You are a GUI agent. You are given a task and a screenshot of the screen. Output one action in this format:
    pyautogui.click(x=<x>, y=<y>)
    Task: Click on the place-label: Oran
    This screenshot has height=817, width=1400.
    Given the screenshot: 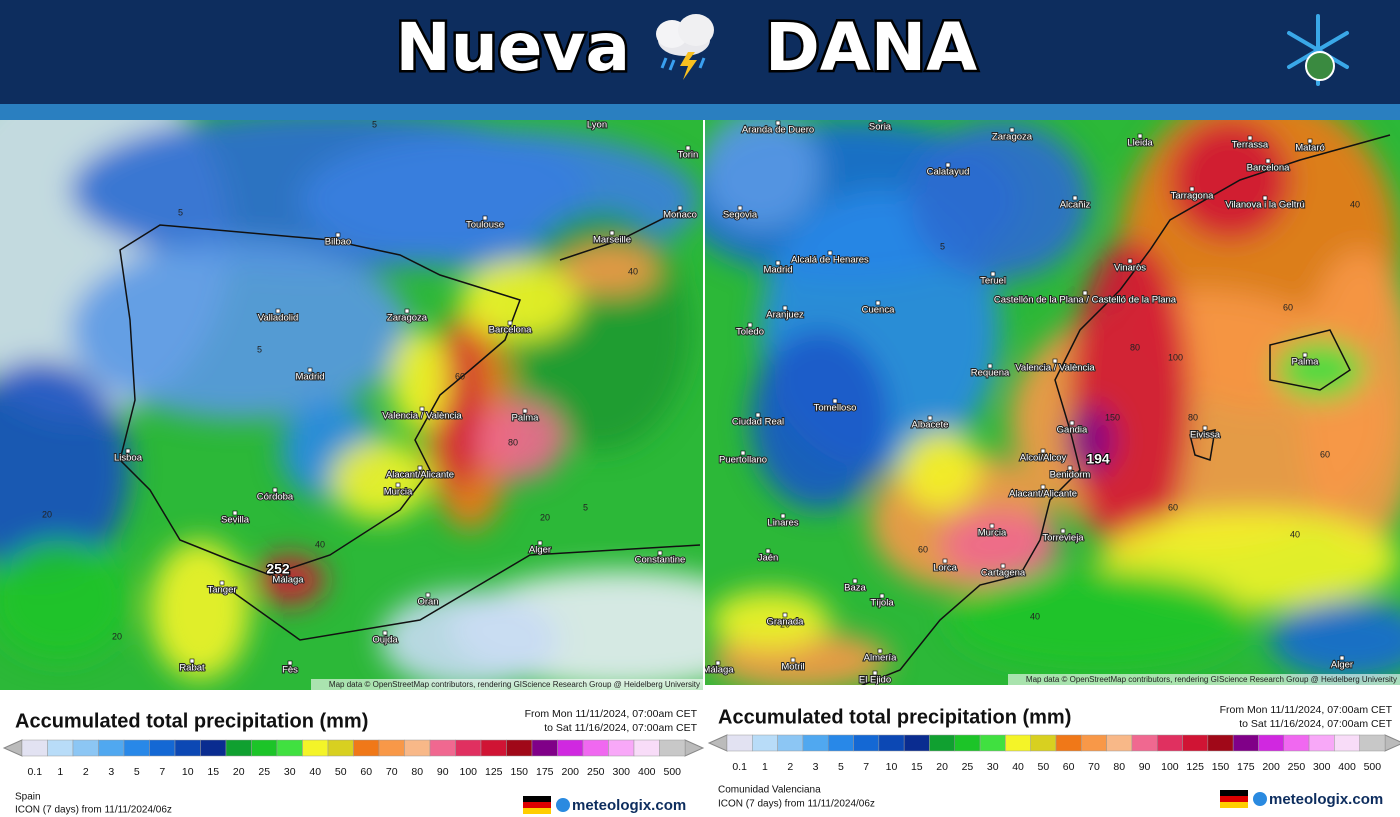 What is the action you would take?
    pyautogui.click(x=427, y=602)
    